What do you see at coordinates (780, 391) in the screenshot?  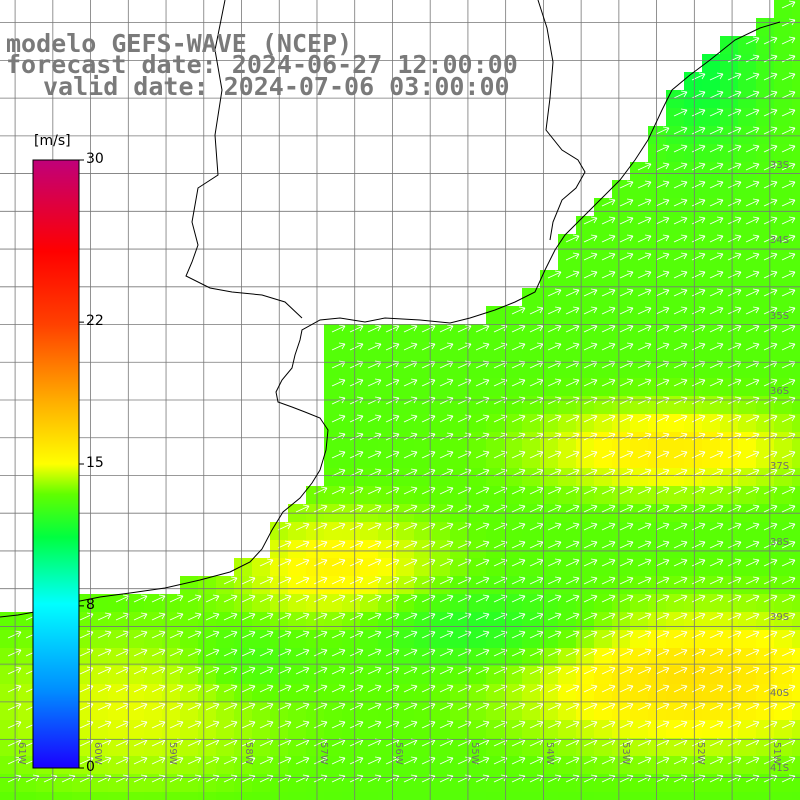 I see `lat-label: 36S` at bounding box center [780, 391].